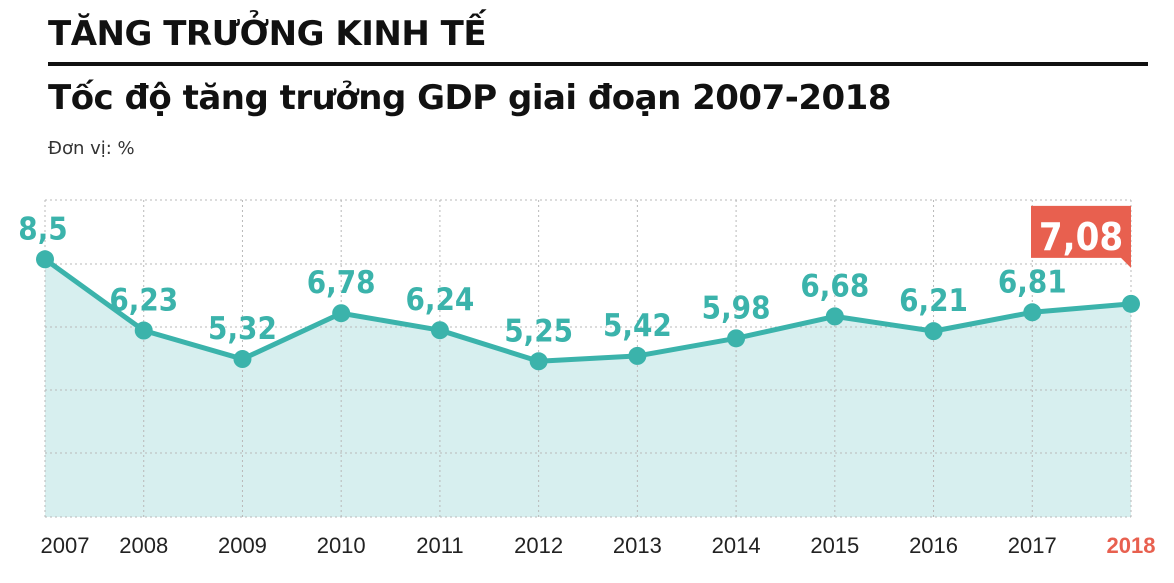  What do you see at coordinates (143, 301) in the screenshot?
I see `data-label: 6,23` at bounding box center [143, 301].